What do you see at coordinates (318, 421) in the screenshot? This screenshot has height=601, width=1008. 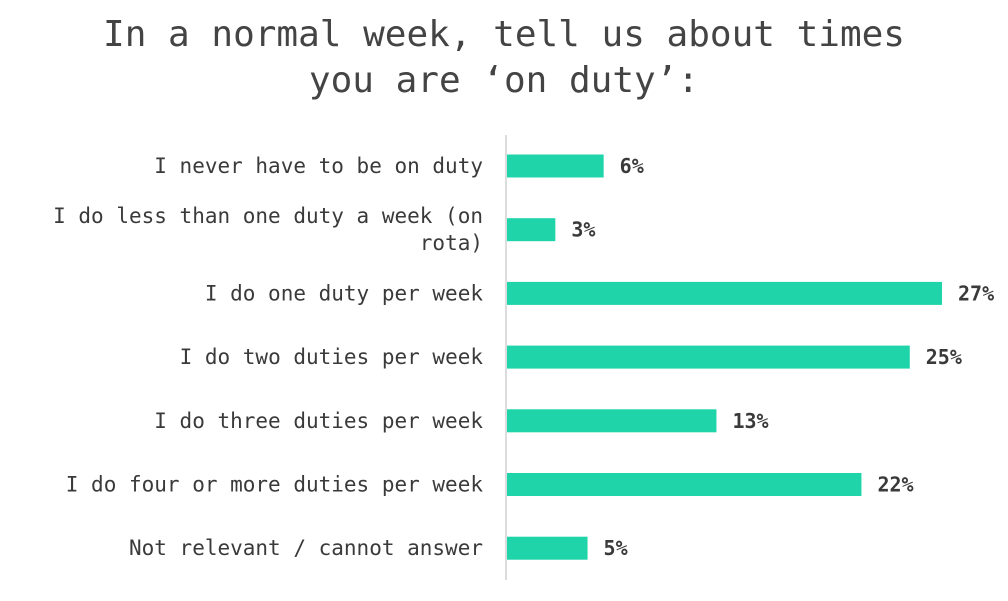 I see `category-label: I do three duties per week` at bounding box center [318, 421].